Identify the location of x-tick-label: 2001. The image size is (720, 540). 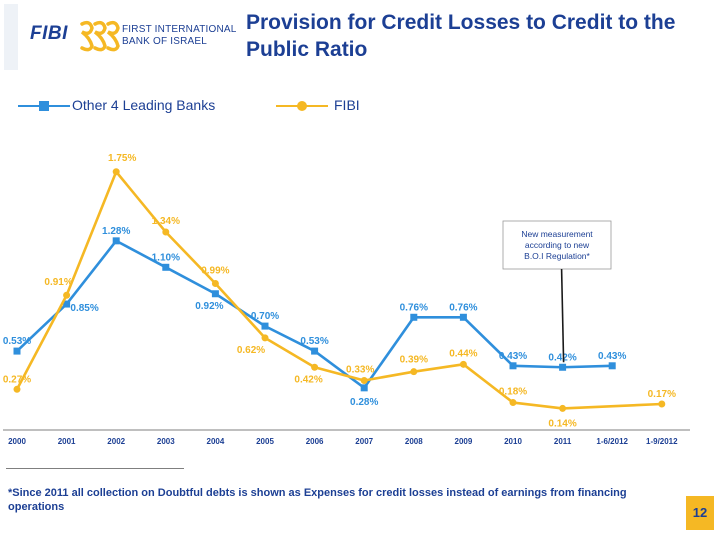
(67, 441).